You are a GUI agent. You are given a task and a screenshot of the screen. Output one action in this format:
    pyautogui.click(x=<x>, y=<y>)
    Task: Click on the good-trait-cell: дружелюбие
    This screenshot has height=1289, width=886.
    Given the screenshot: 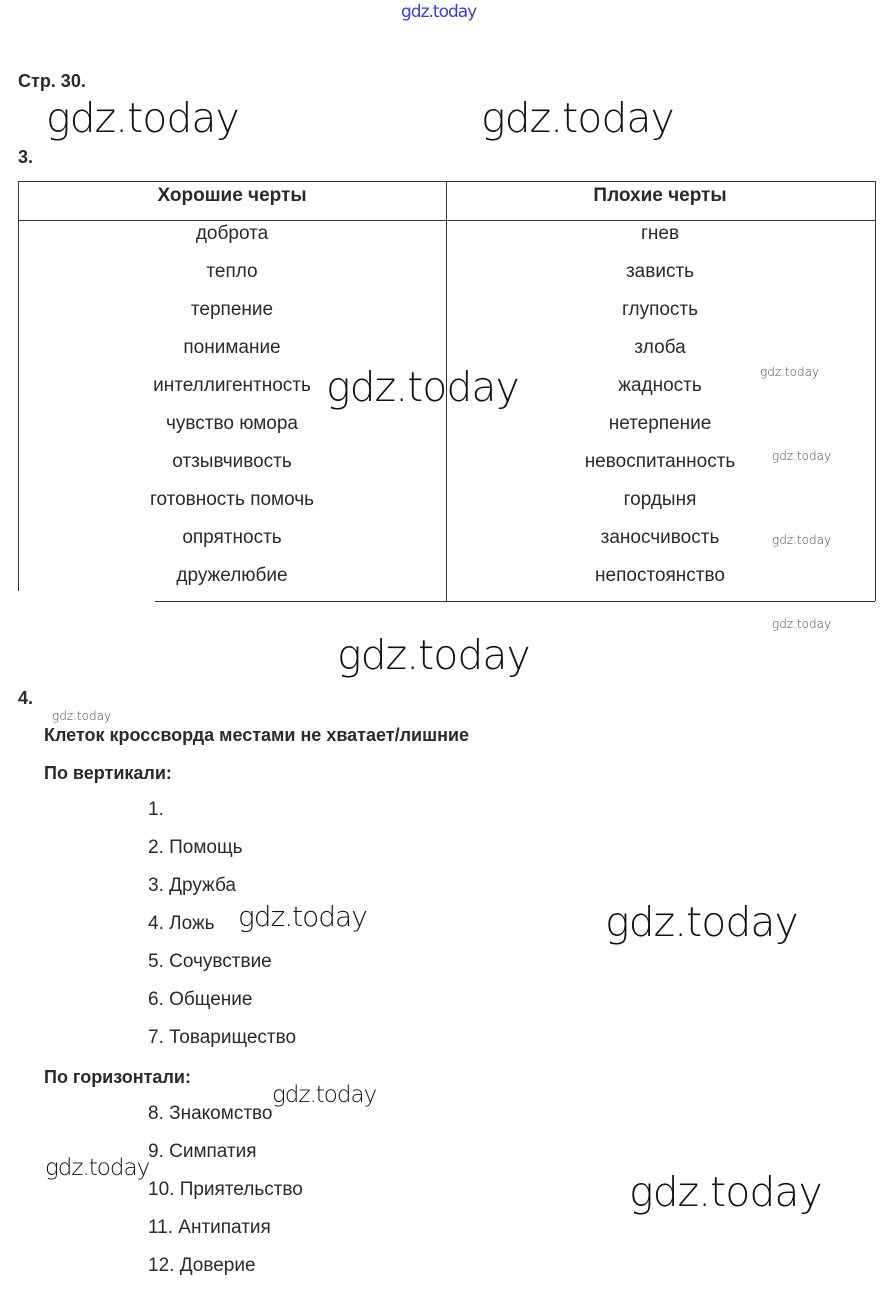 What is the action you would take?
    pyautogui.click(x=232, y=575)
    